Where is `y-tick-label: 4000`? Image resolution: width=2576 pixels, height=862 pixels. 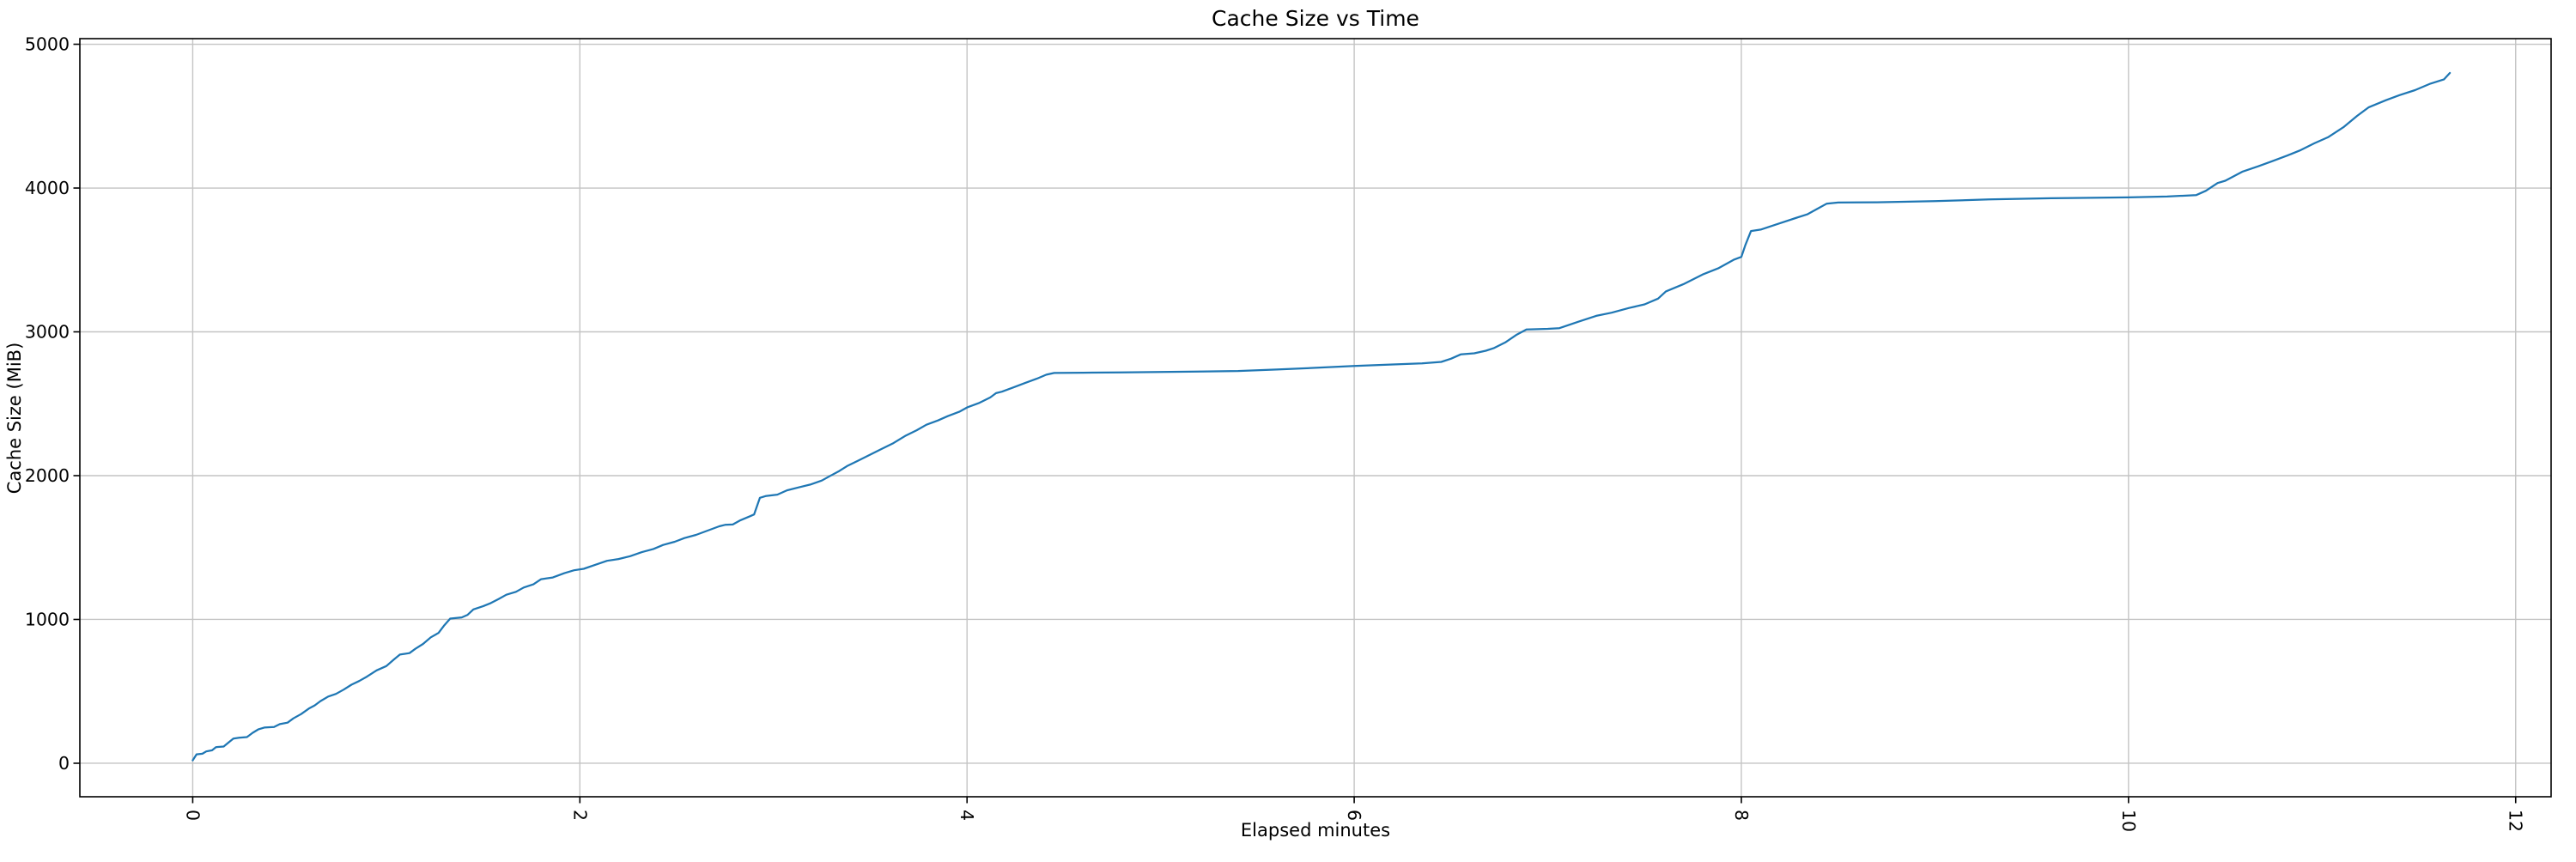 y-tick-label: 4000 is located at coordinates (48, 188).